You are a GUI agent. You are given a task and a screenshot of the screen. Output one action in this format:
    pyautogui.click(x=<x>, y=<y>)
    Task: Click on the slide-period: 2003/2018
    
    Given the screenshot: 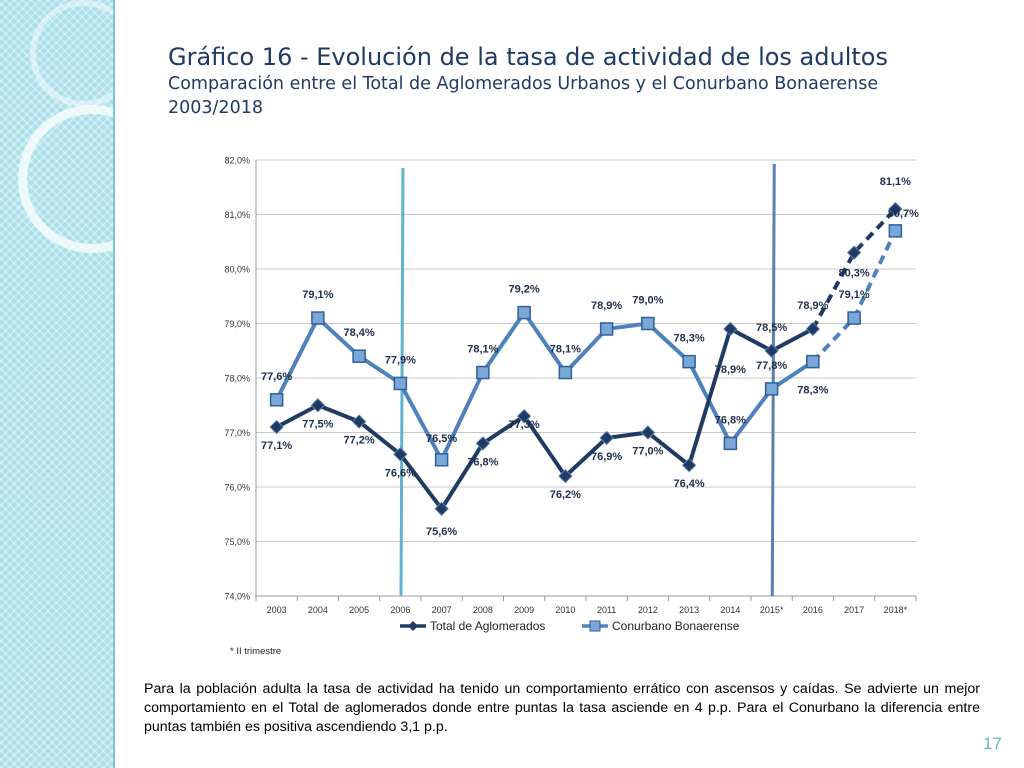 What is the action you would take?
    pyautogui.click(x=215, y=108)
    